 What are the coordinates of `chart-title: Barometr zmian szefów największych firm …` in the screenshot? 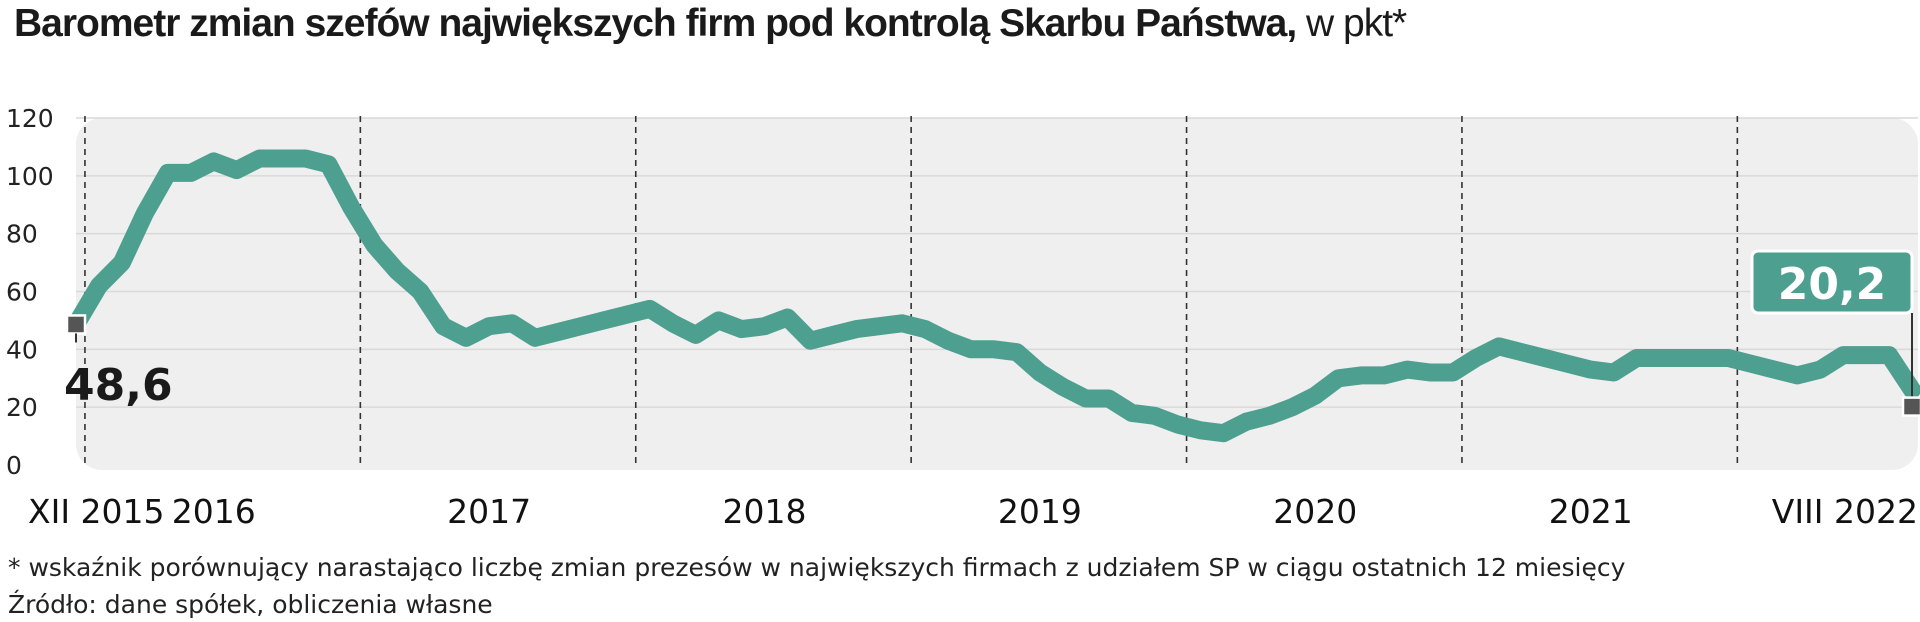 It's located at (710, 24).